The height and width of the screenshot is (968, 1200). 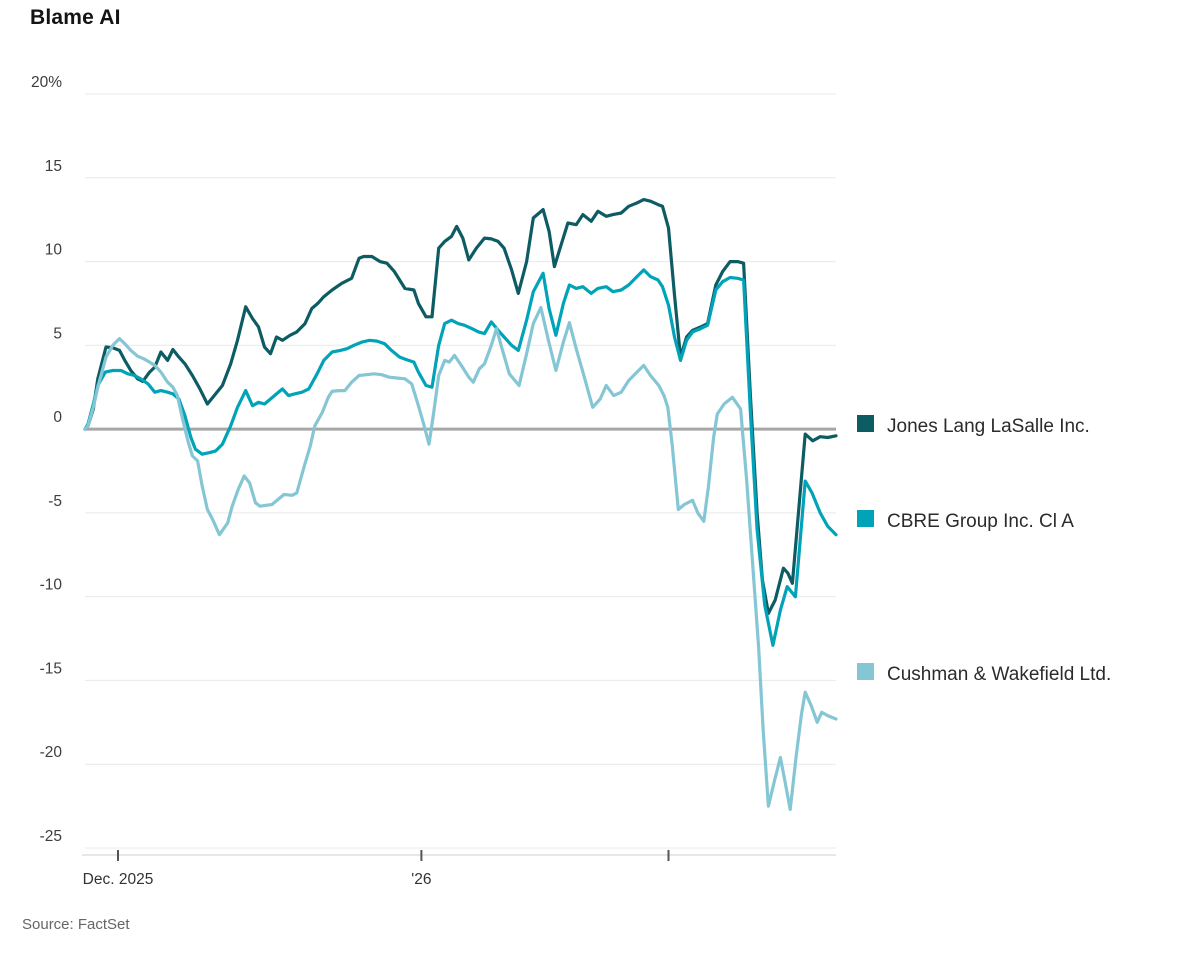 What do you see at coordinates (51, 836) in the screenshot?
I see `y-tick-label: -25` at bounding box center [51, 836].